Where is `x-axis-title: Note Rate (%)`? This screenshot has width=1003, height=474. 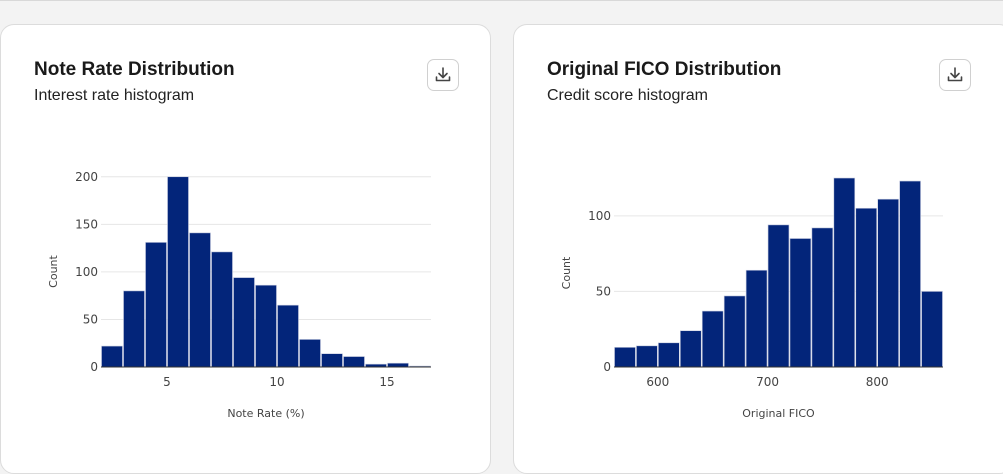 x-axis-title: Note Rate (%) is located at coordinates (265, 413).